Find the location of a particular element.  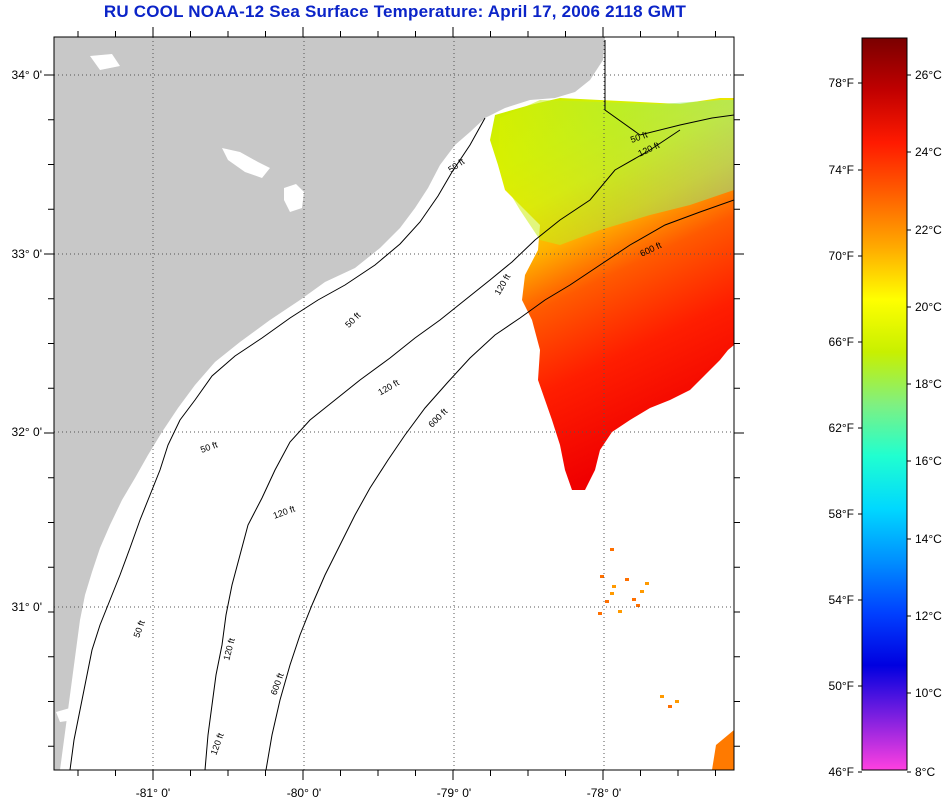

sst-scattered-pixels is located at coordinates (638, 628).